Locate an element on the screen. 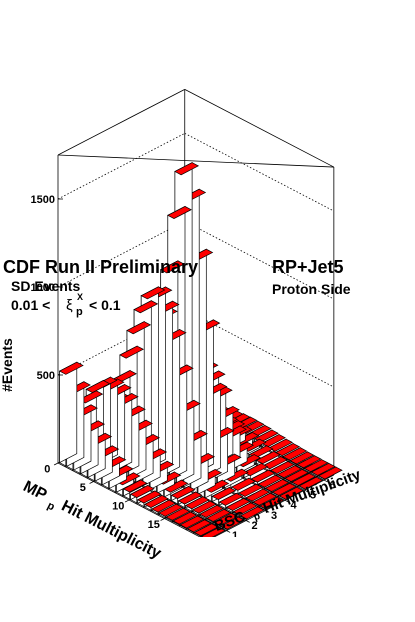  z-axis-label: #Events is located at coordinates (7, 365).